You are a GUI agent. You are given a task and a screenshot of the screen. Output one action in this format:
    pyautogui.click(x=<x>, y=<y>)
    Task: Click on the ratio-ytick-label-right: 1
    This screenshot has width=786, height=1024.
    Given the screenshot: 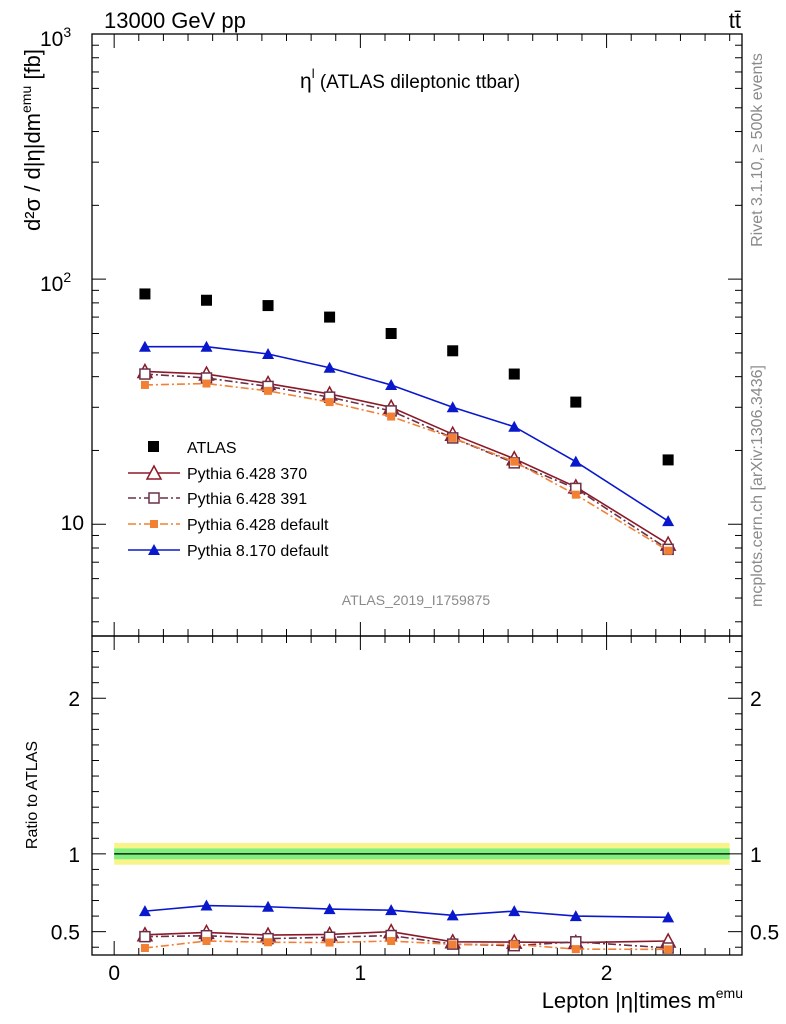 What is the action you would take?
    pyautogui.click(x=756, y=855)
    